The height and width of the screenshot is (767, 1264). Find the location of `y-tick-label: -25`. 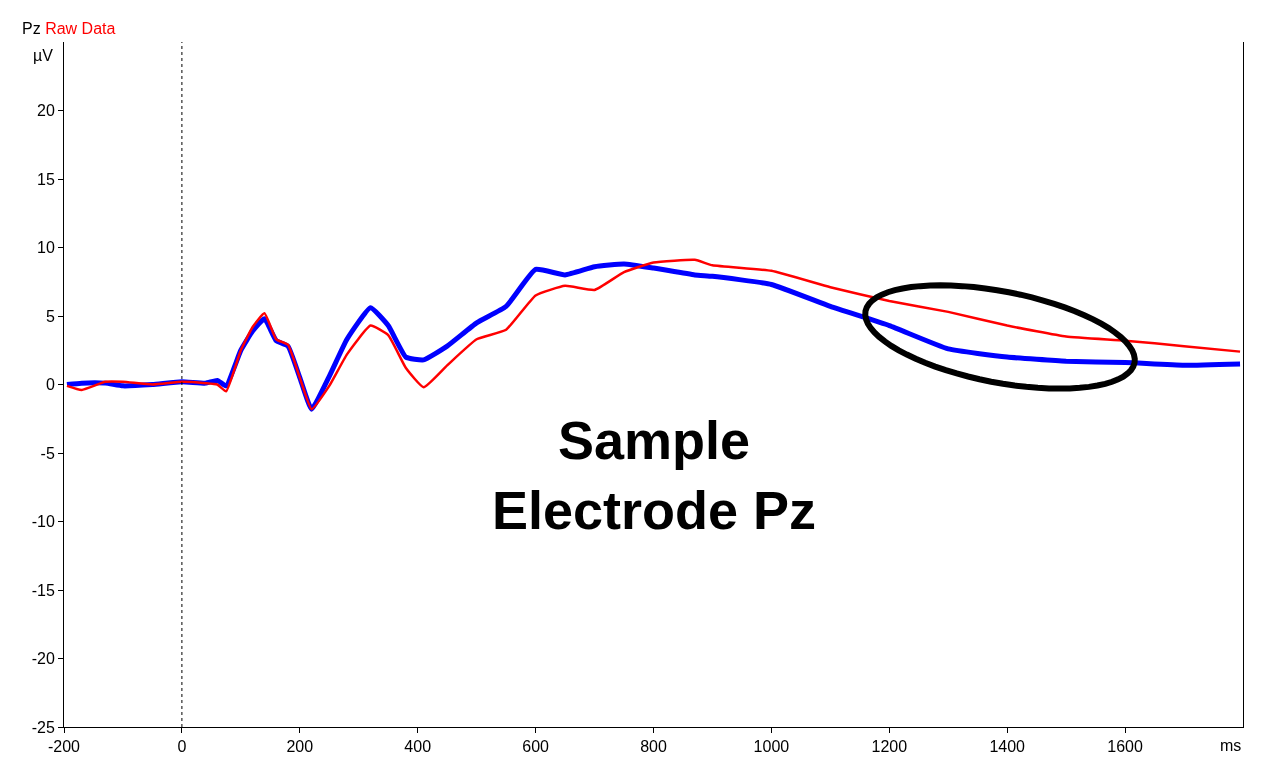

y-tick-label: -25 is located at coordinates (43, 727).